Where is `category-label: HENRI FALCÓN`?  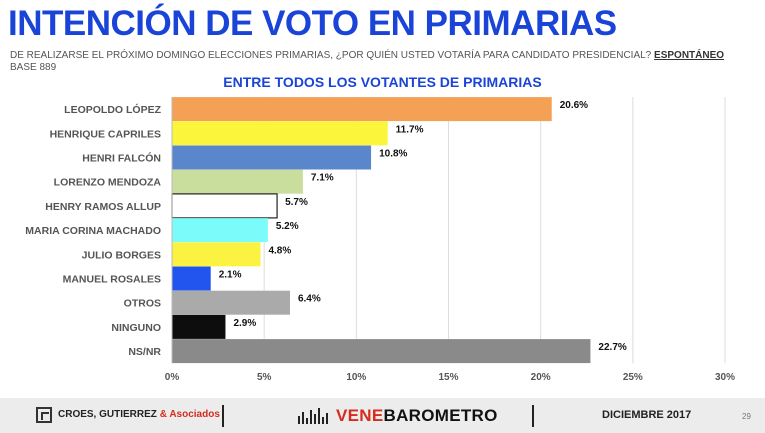 category-label: HENRI FALCÓN is located at coordinates (121, 158).